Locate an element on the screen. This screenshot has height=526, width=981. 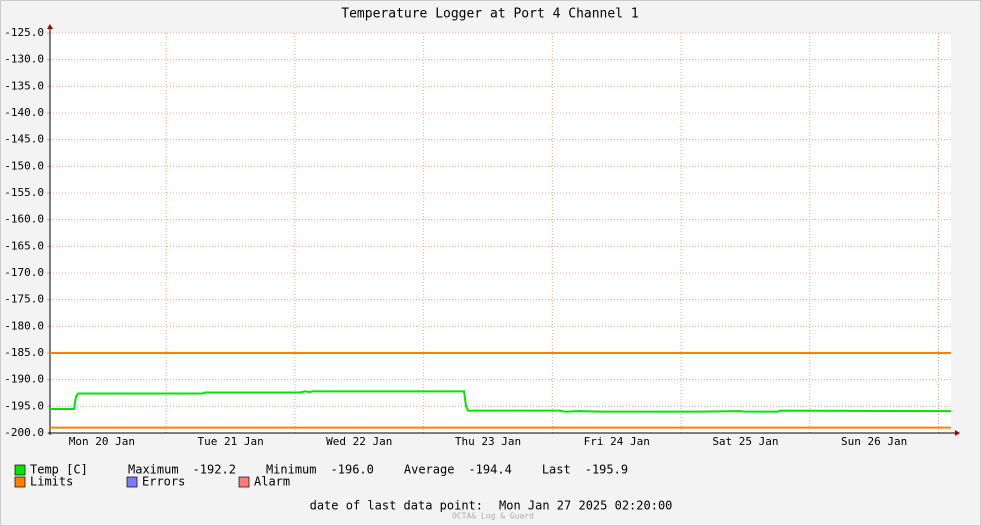
x-axis-arrow is located at coordinates (957, 433).